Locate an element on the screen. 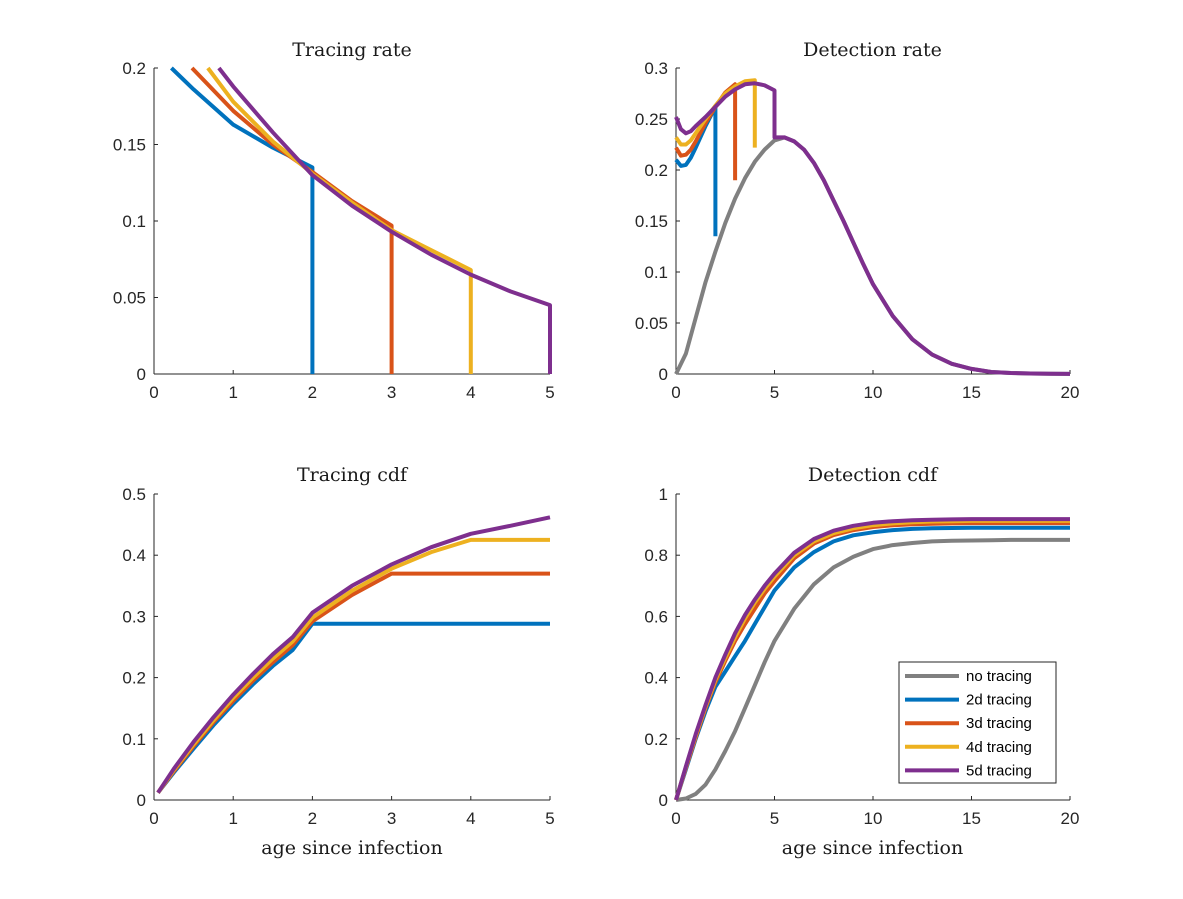 This screenshot has height=899, width=1183. tracing-rate-series-4d-tracing is located at coordinates (339, 220).